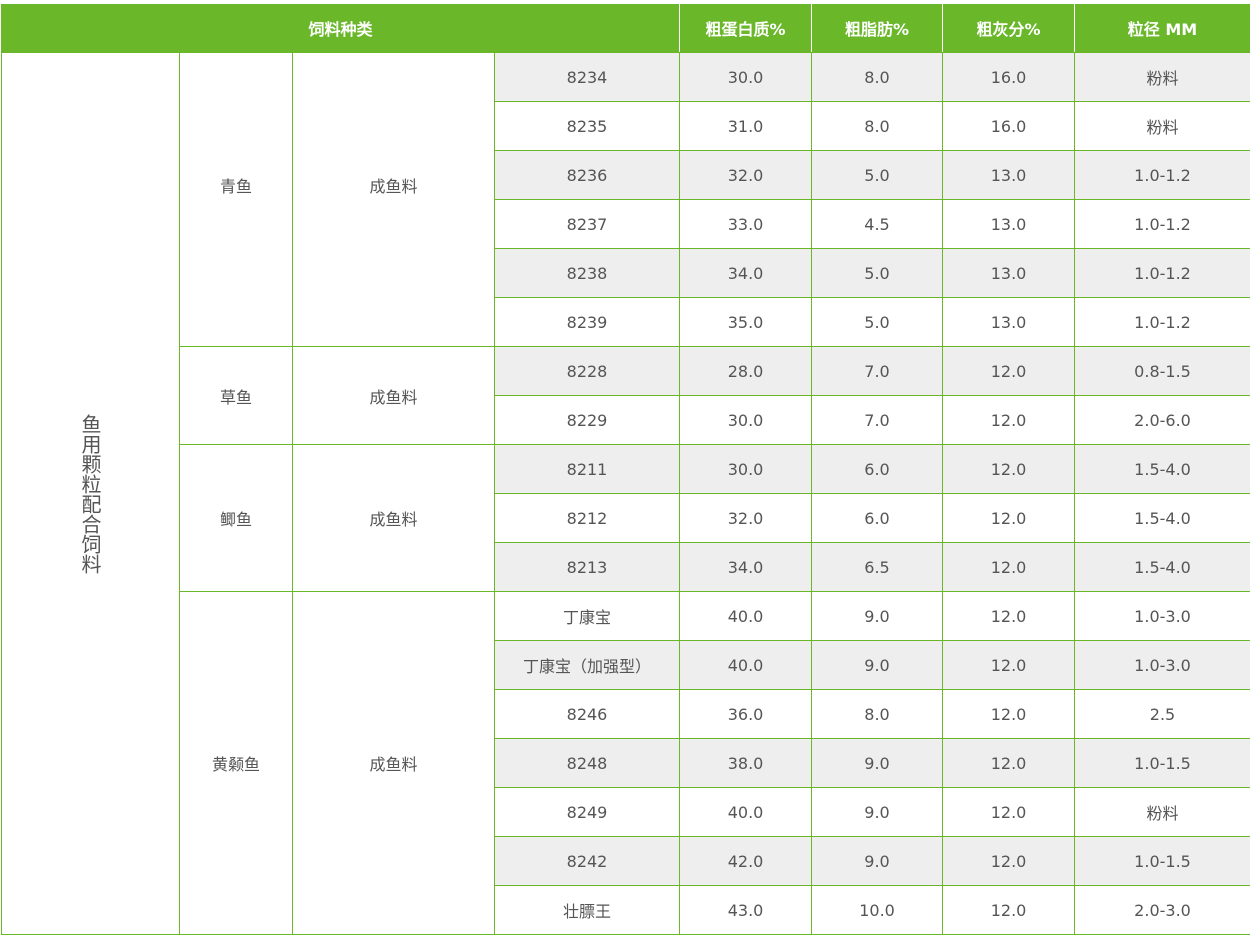 The image size is (1250, 952). I want to click on header-ash: 粗灰分%, so click(1009, 28).